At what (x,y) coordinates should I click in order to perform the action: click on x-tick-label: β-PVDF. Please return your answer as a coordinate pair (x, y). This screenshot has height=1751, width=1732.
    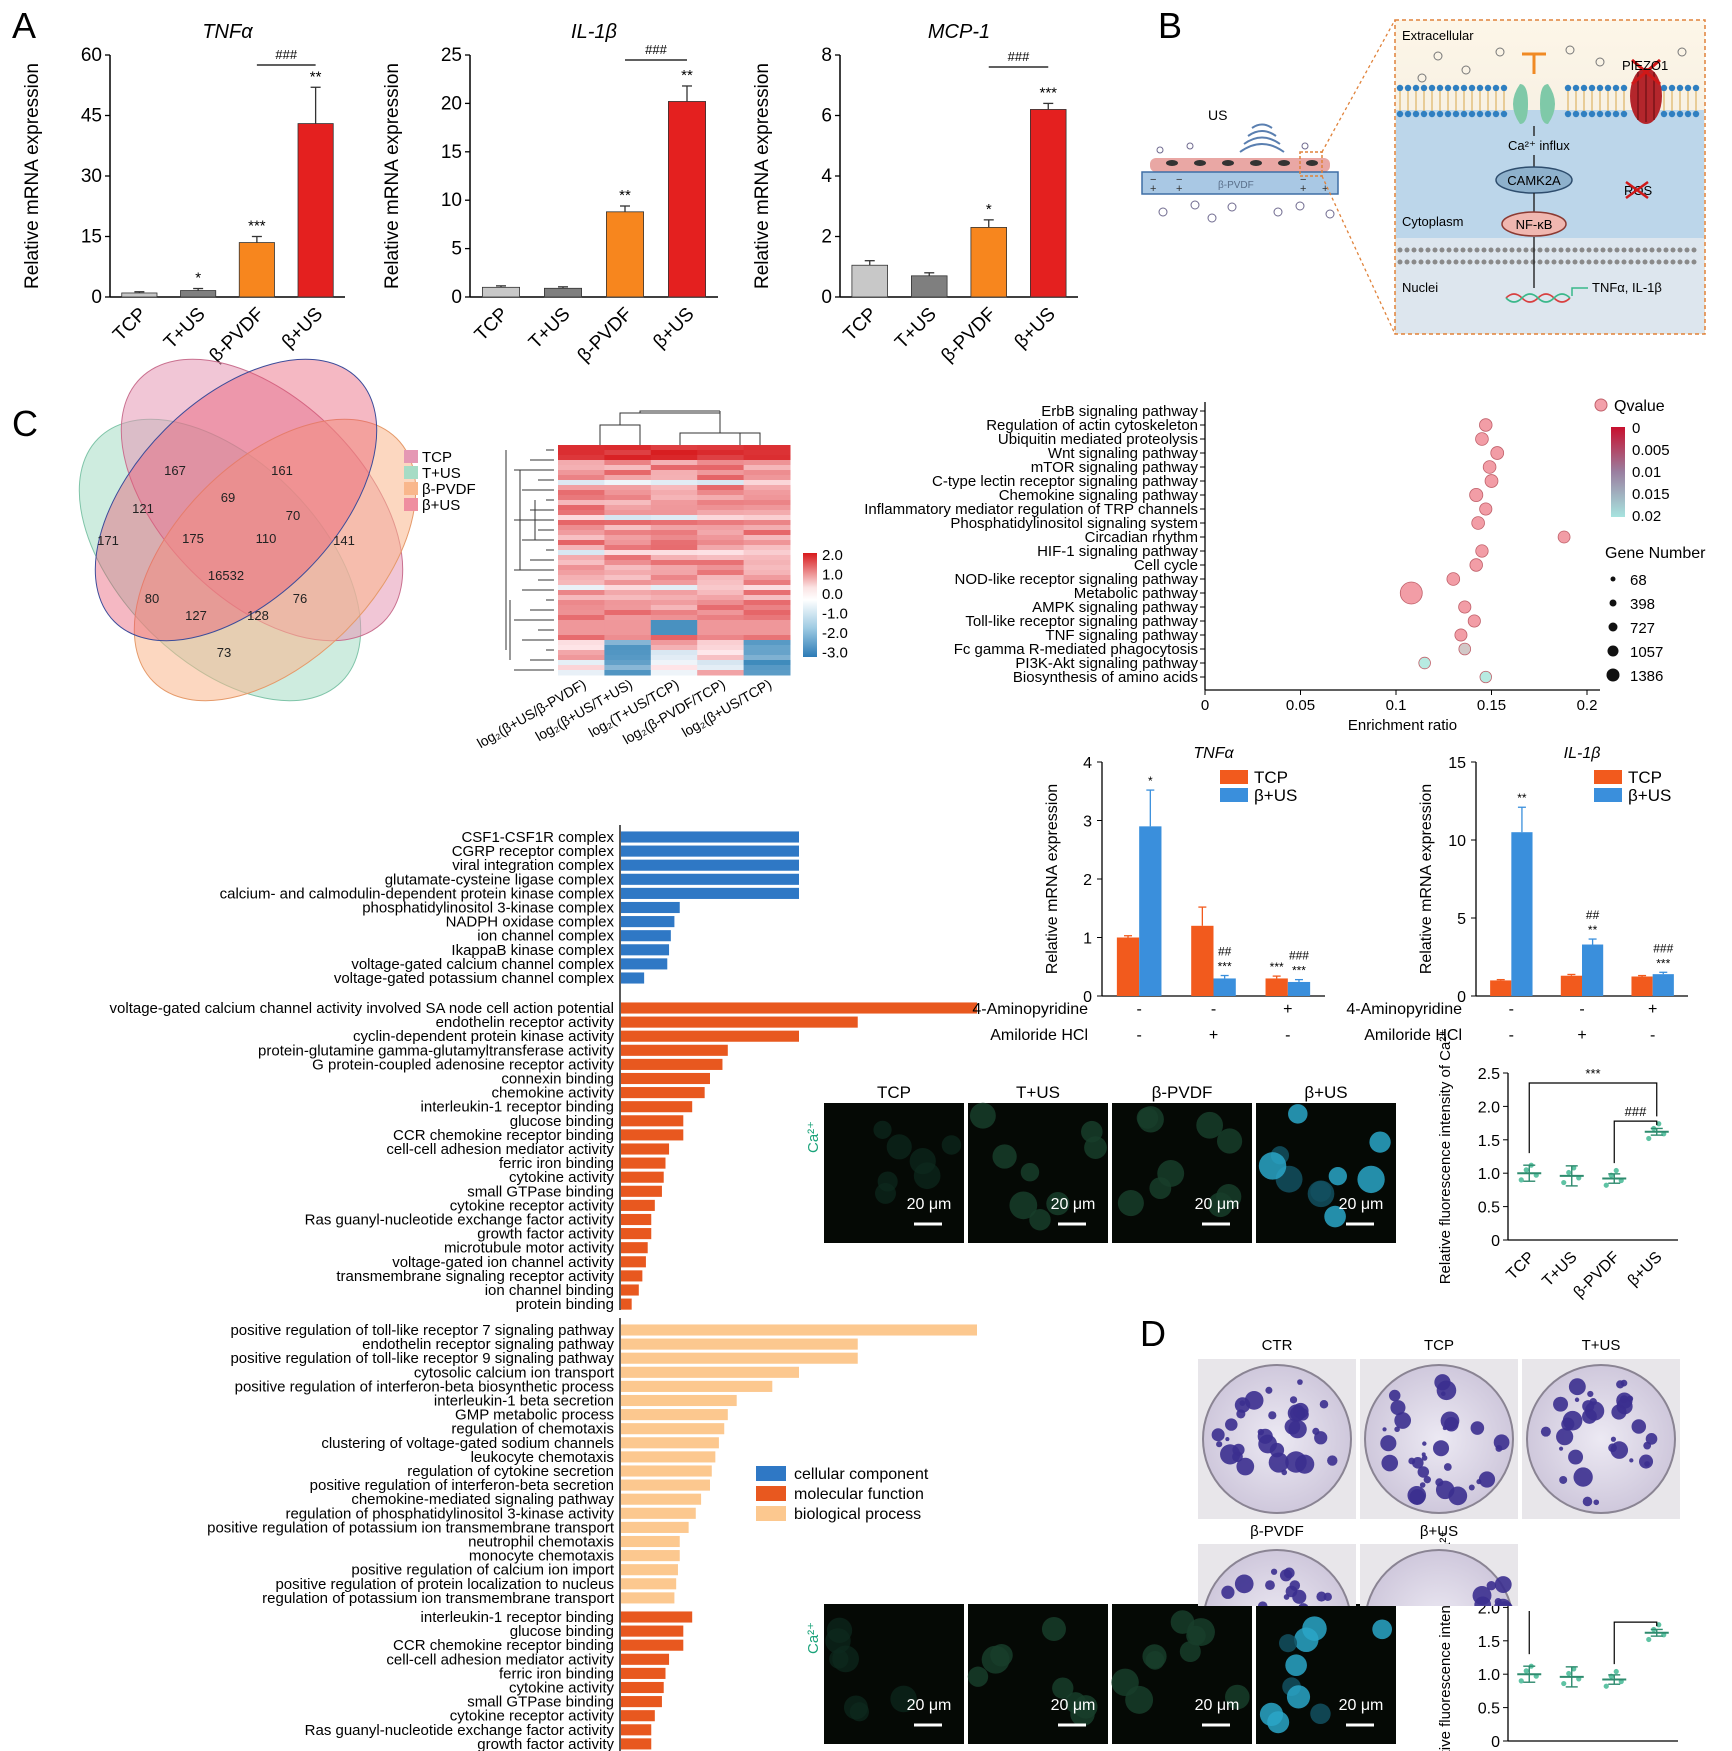
    Looking at the image, I should click on (605, 335).